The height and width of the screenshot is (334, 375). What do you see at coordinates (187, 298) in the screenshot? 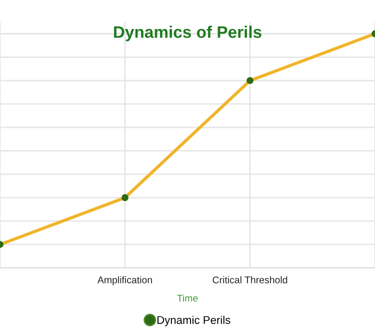
I see `x-axis-title: Time` at bounding box center [187, 298].